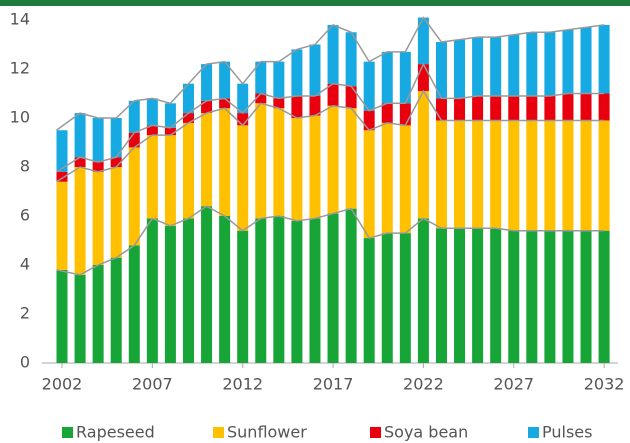  What do you see at coordinates (25, 313) in the screenshot?
I see `y-tick-label: 2` at bounding box center [25, 313].